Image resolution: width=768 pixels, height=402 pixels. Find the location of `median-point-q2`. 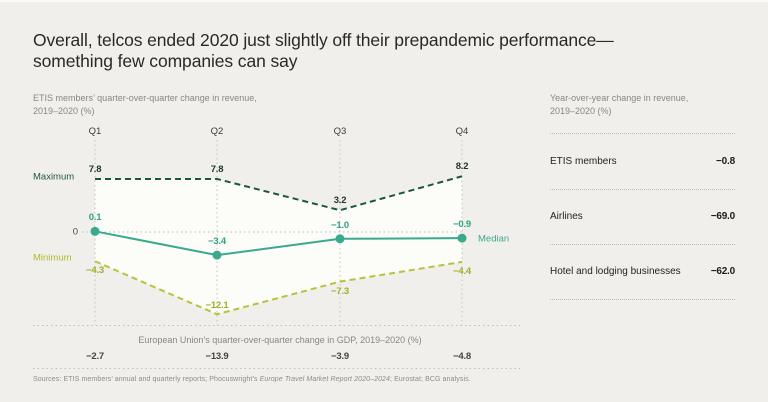

median-point-q2 is located at coordinates (217, 255).